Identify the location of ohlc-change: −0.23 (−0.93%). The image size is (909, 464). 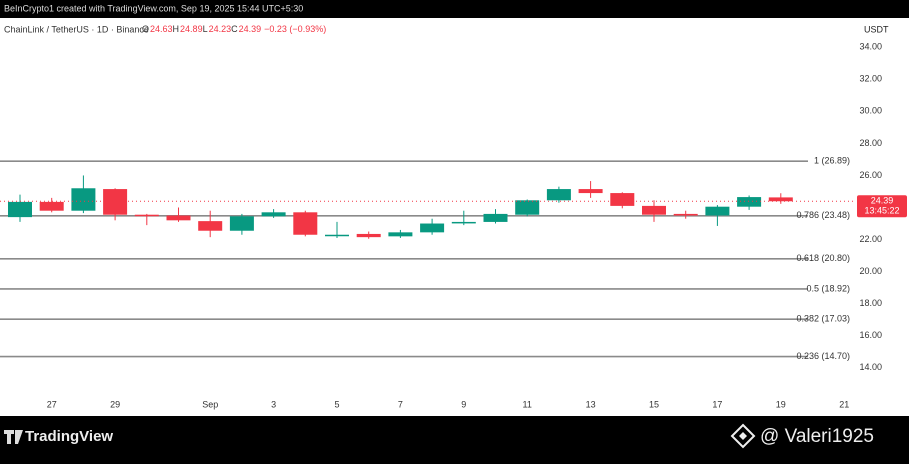
(295, 29).